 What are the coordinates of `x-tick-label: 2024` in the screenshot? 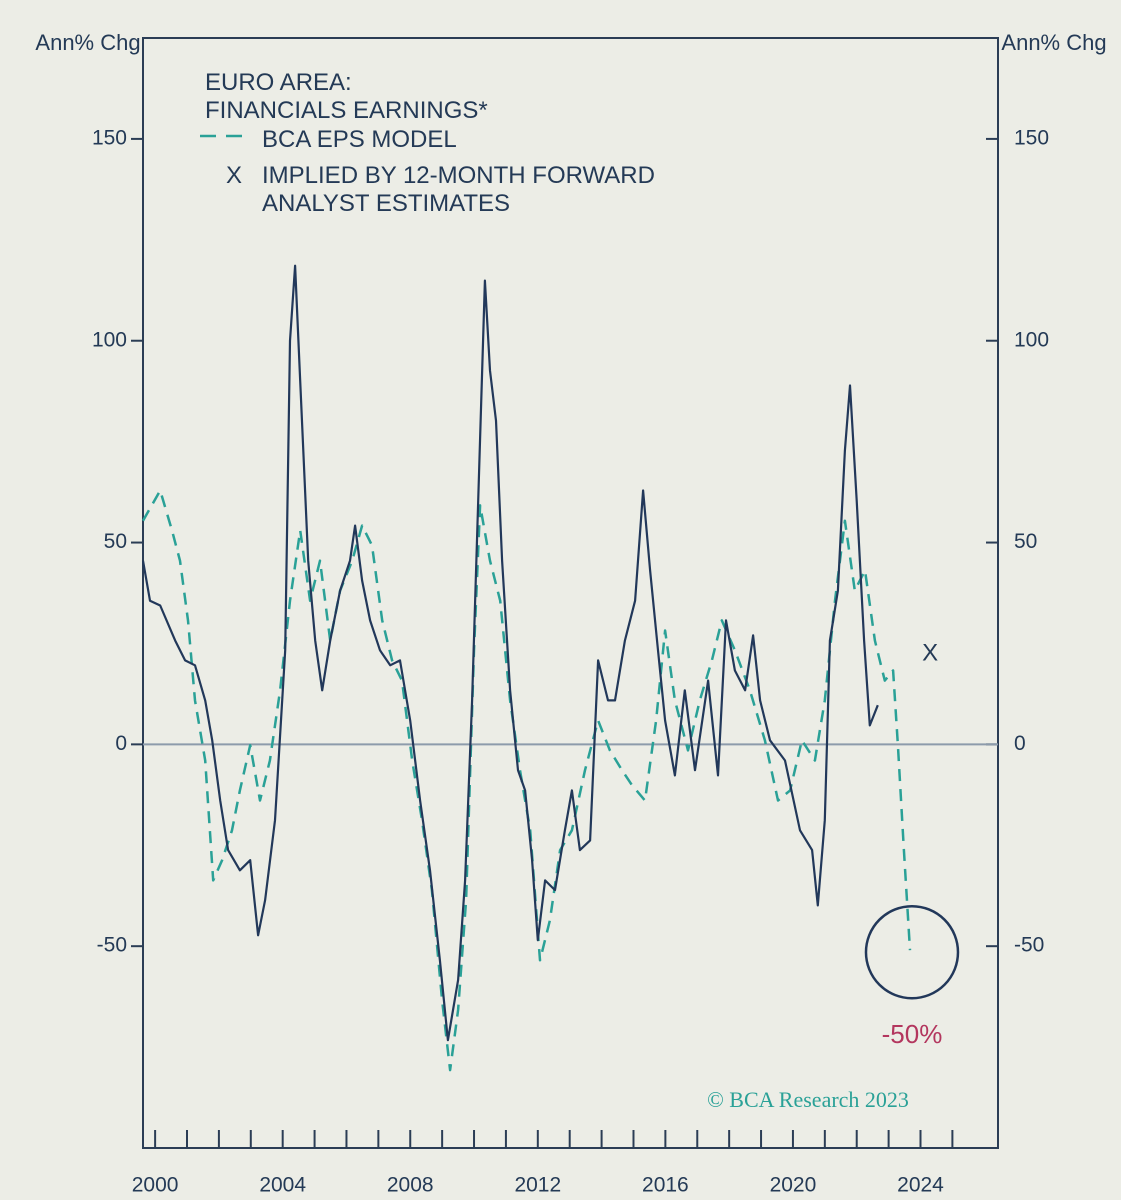 It's located at (920, 1185).